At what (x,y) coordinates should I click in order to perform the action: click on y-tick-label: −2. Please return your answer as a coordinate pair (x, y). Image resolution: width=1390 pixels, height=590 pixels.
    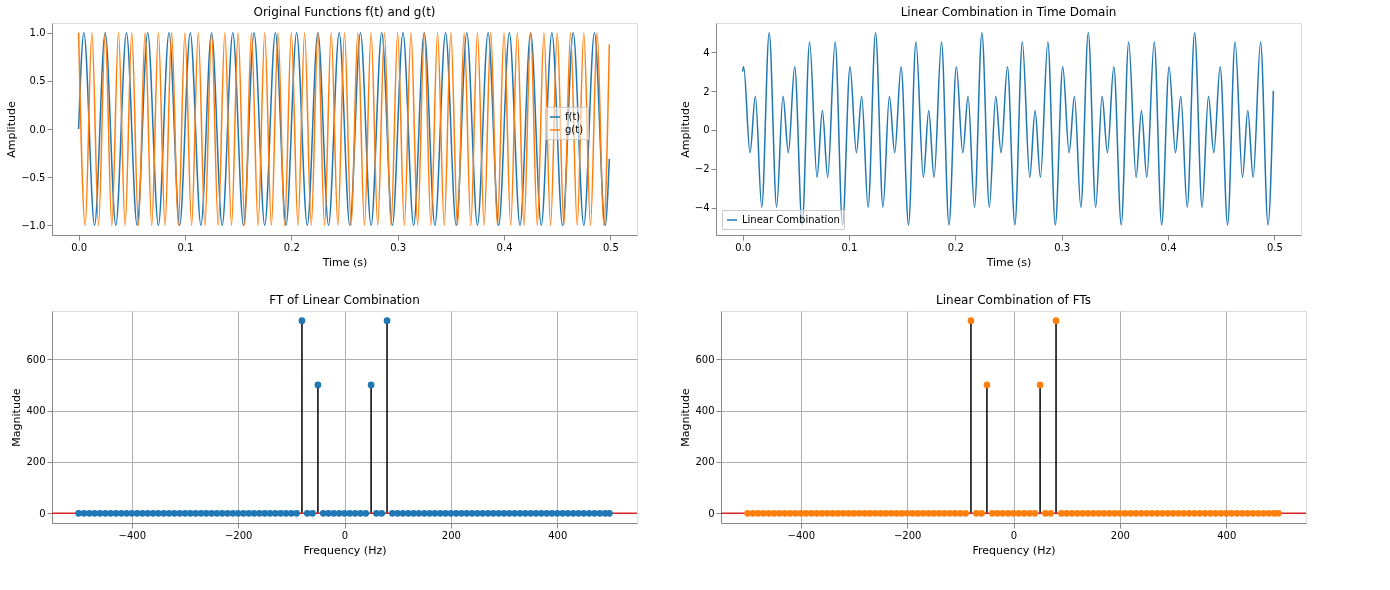
    Looking at the image, I should click on (702, 169).